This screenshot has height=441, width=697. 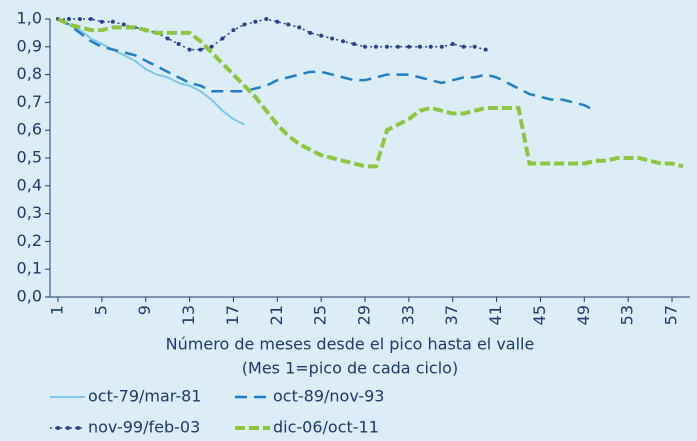 What do you see at coordinates (451, 315) in the screenshot?
I see `x-tick-label: 37` at bounding box center [451, 315].